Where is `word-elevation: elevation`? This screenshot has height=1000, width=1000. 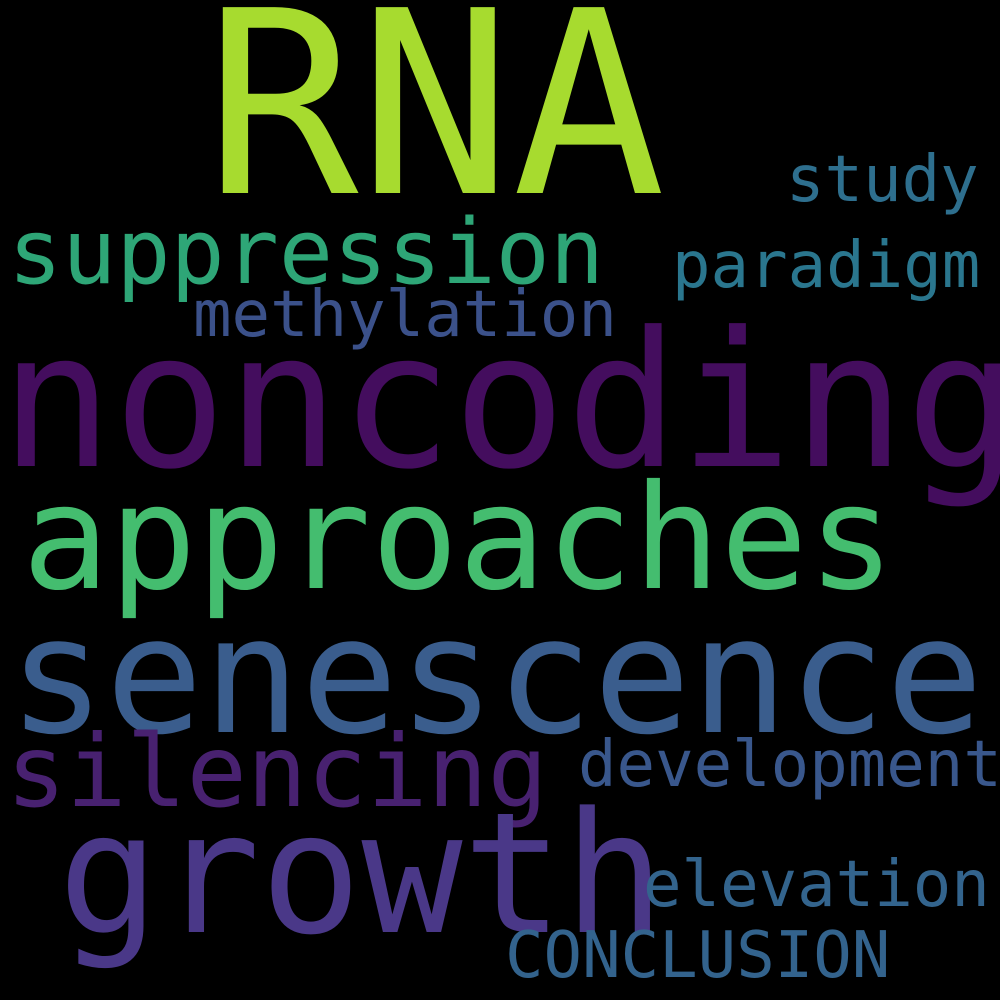
word-elevation: elevation is located at coordinates (816, 885).